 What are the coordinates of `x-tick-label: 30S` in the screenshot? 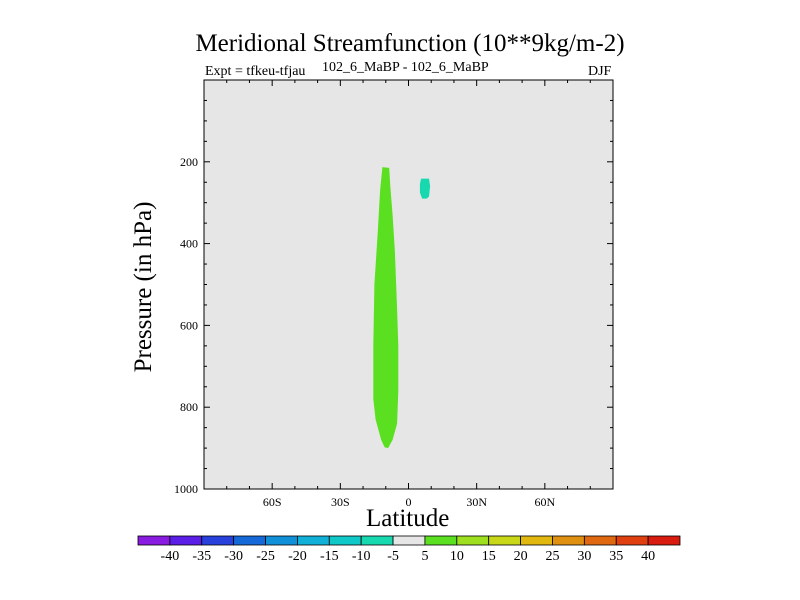 It's located at (340, 502).